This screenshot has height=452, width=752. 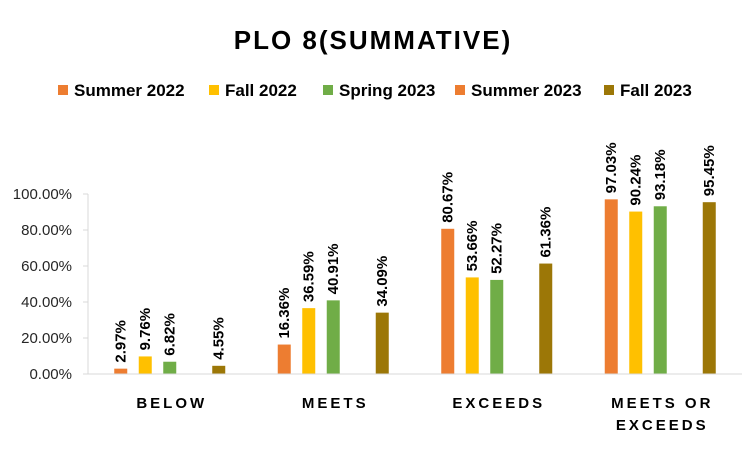 I want to click on data-label-4-2: 61.36%, so click(x=546, y=232).